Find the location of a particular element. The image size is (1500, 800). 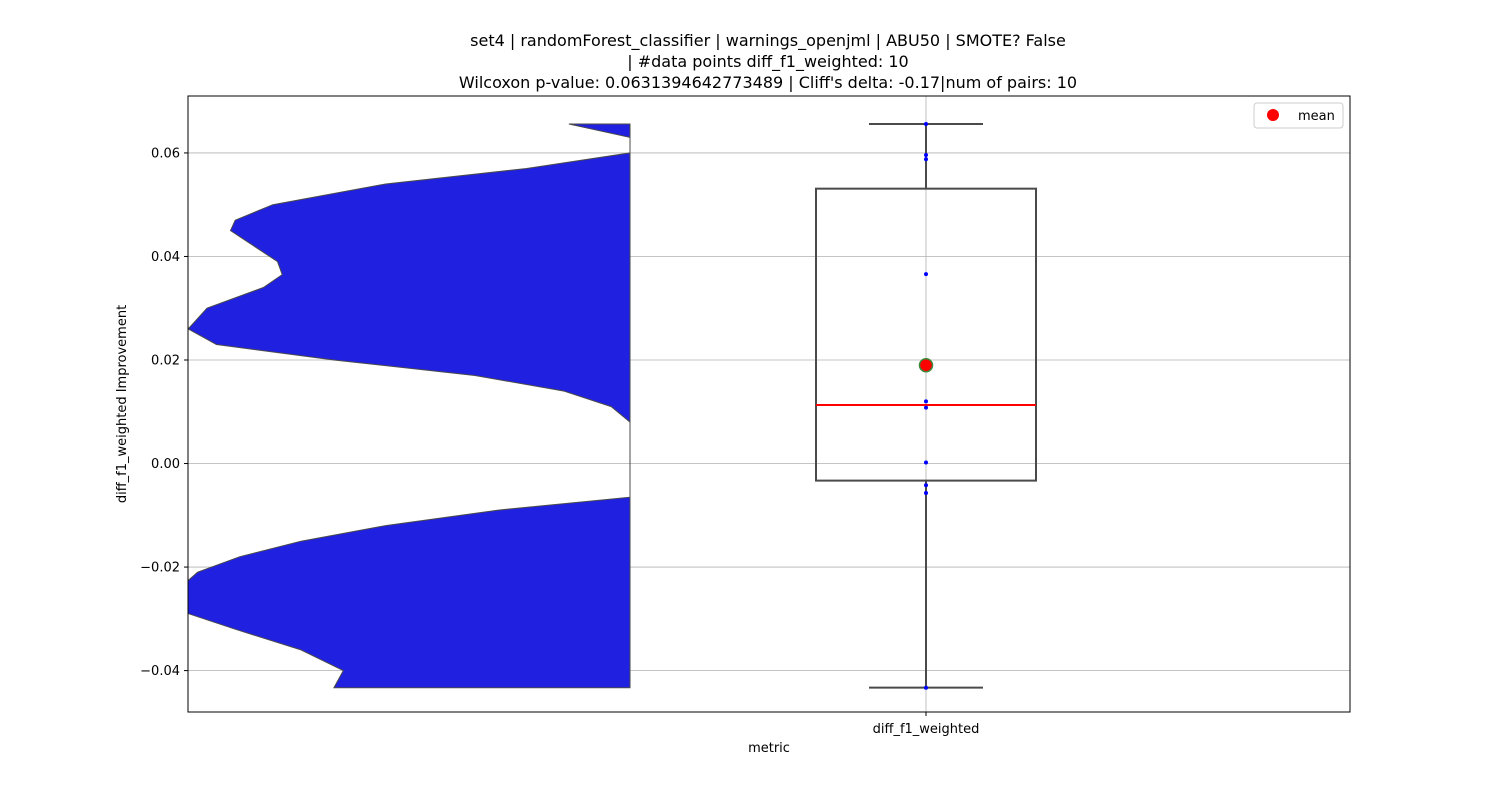

y-tick-label-1: −0.02 is located at coordinates (160, 568).